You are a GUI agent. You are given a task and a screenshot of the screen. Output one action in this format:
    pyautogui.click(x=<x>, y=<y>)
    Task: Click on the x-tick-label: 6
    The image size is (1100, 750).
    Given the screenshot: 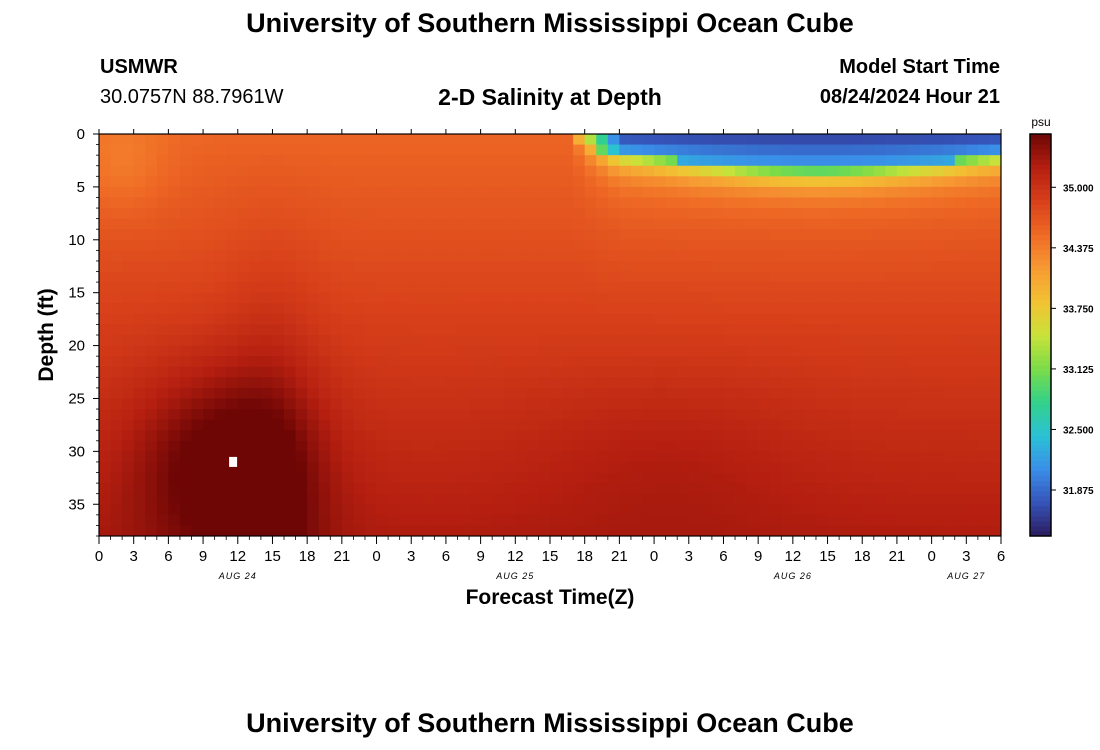 What is the action you would take?
    pyautogui.click(x=1001, y=556)
    